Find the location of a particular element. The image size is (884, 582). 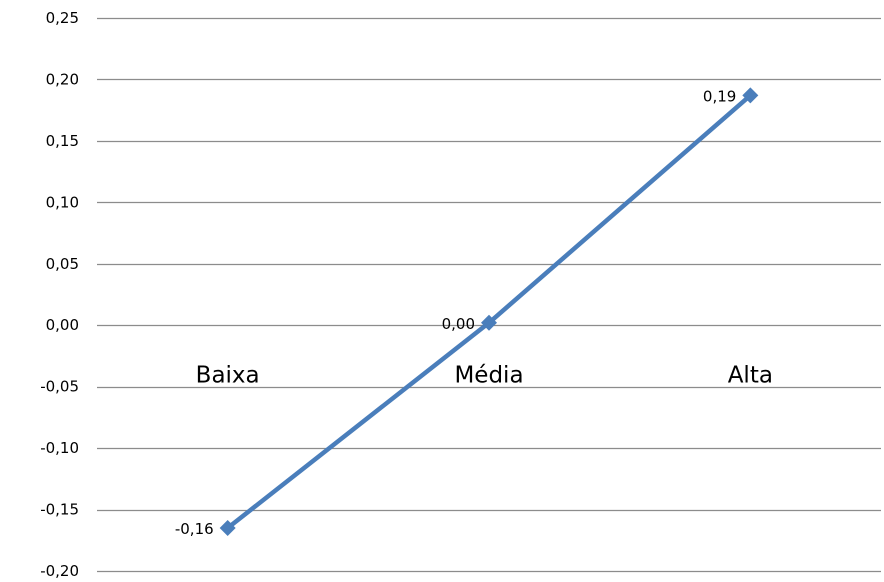

y-tick-label: 0,00 is located at coordinates (62, 325).